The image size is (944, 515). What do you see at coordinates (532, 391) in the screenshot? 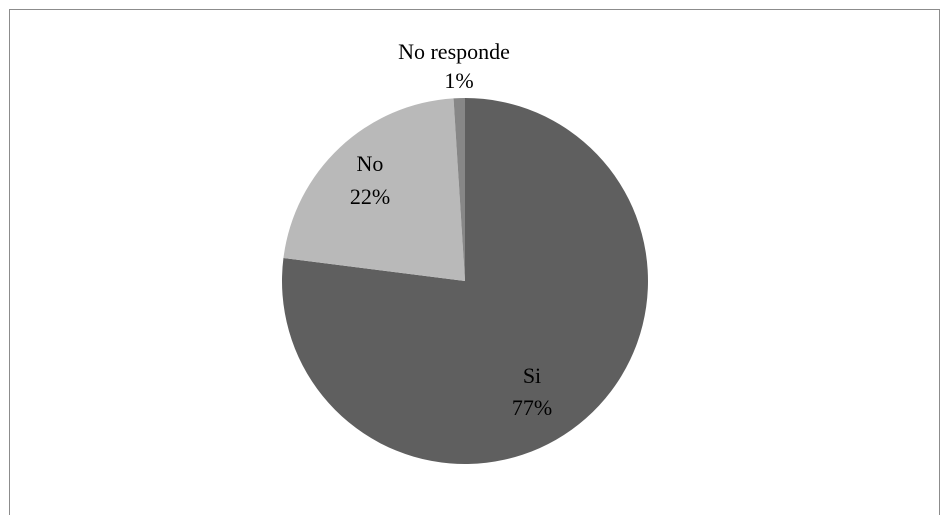
I see `data-label-si: Si 77%` at bounding box center [532, 391].